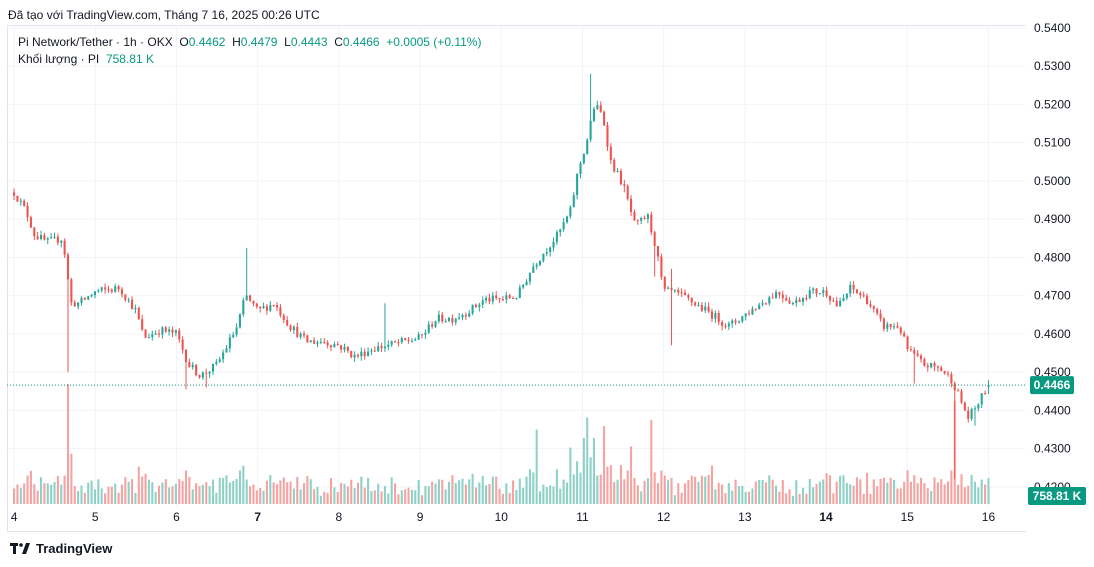  I want to click on low-label: L, so click(287, 42).